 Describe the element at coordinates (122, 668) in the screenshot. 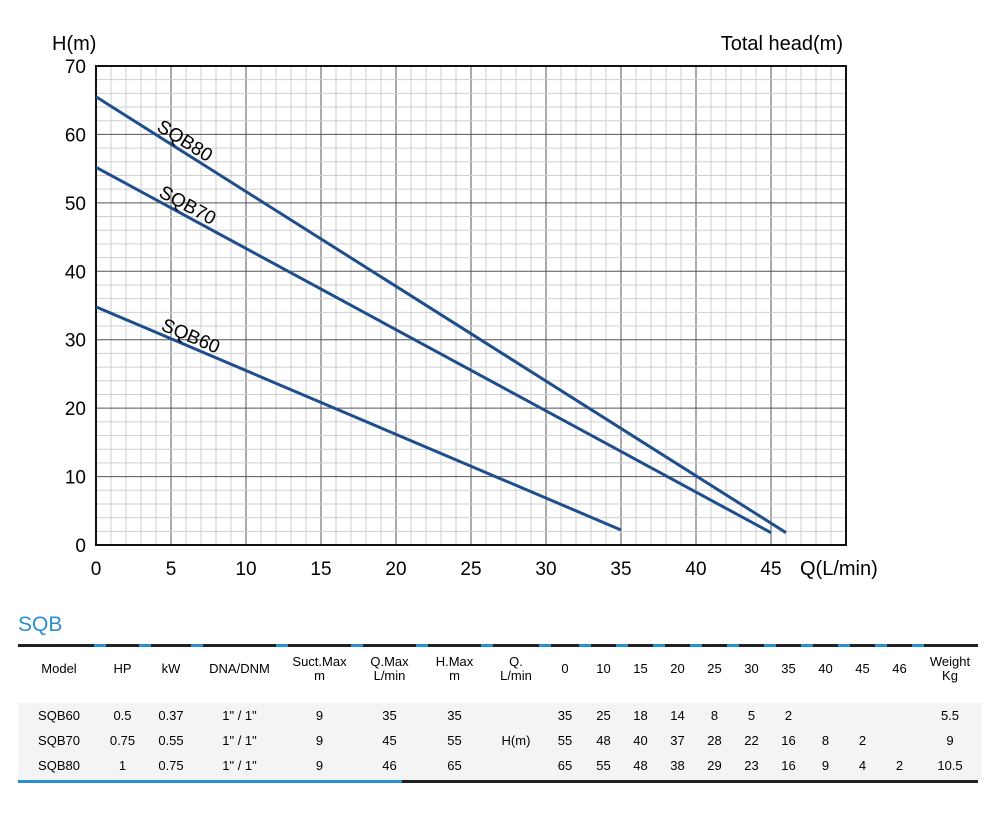

I see `header-cell: HP` at that location.